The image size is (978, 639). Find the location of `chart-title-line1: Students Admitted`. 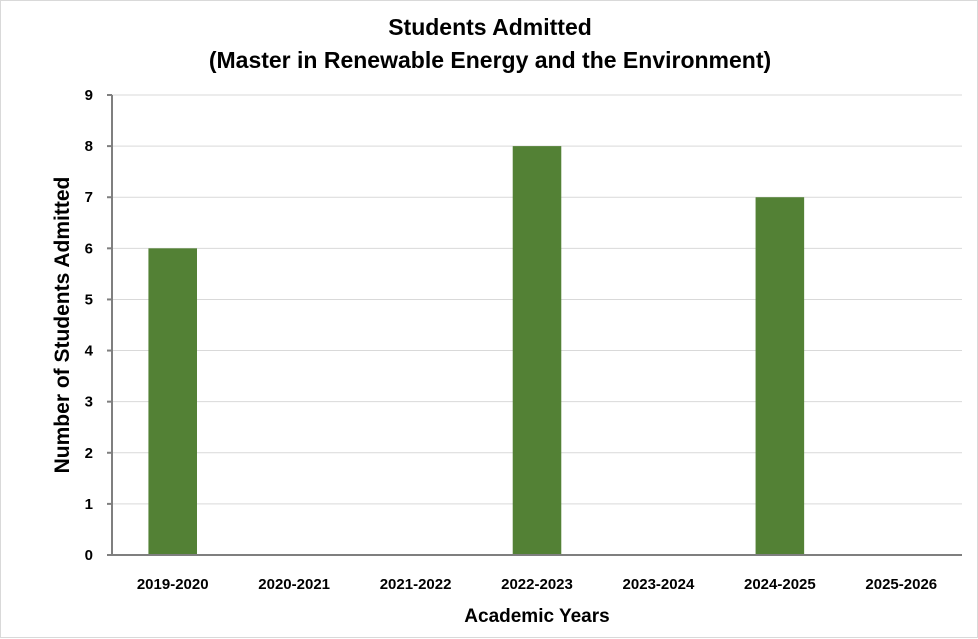

chart-title-line1: Students Admitted is located at coordinates (490, 27).